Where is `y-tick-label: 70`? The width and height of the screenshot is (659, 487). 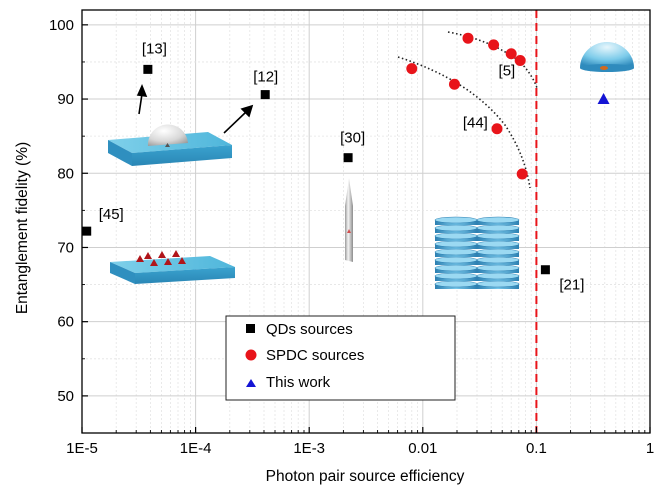
y-tick-label: 70 is located at coordinates (65, 247).